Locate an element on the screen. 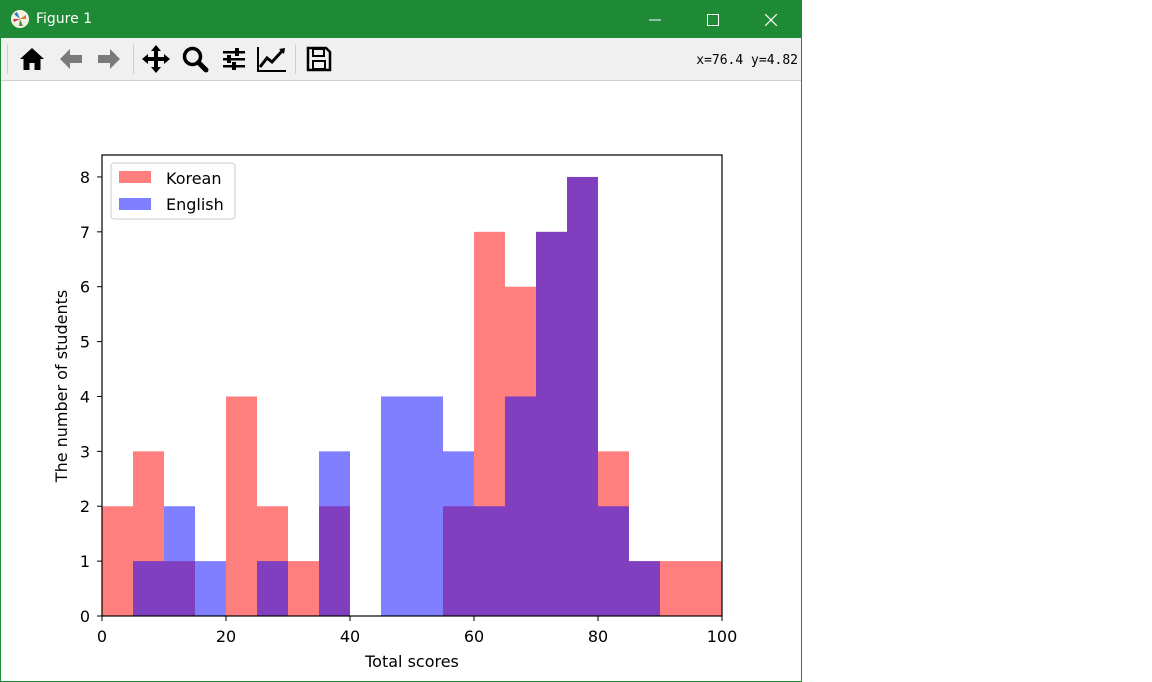 The width and height of the screenshot is (1152, 682). forward-button is located at coordinates (109, 59).